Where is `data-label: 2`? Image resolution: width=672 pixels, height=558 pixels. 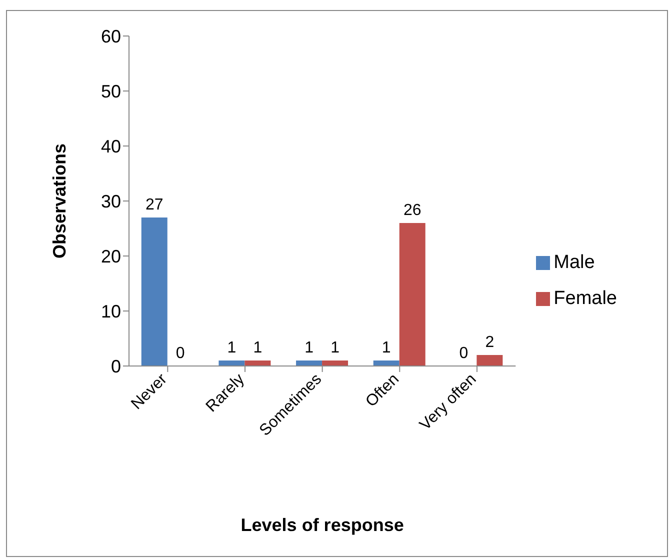
data-label: 2 is located at coordinates (489, 342).